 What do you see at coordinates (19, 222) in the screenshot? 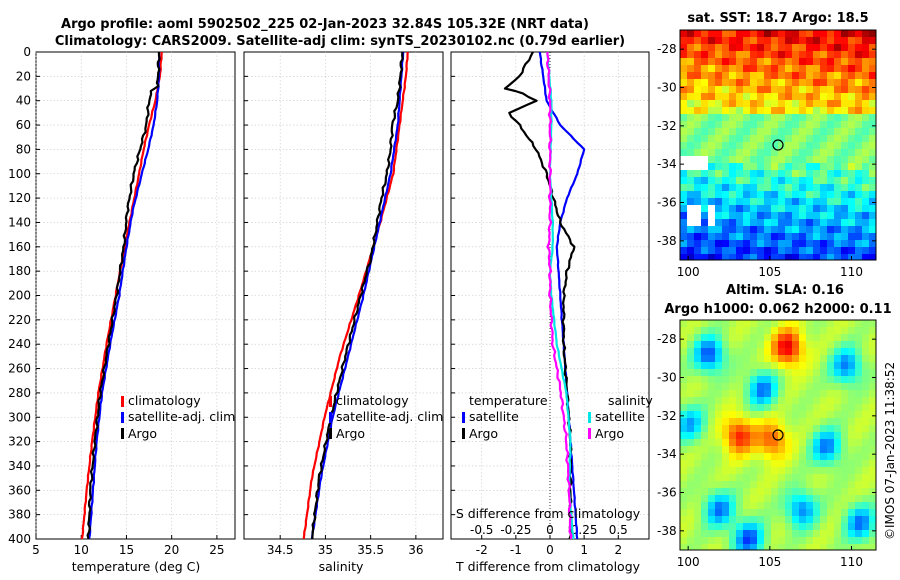
I see `depth-tick-label: 140` at bounding box center [19, 222].